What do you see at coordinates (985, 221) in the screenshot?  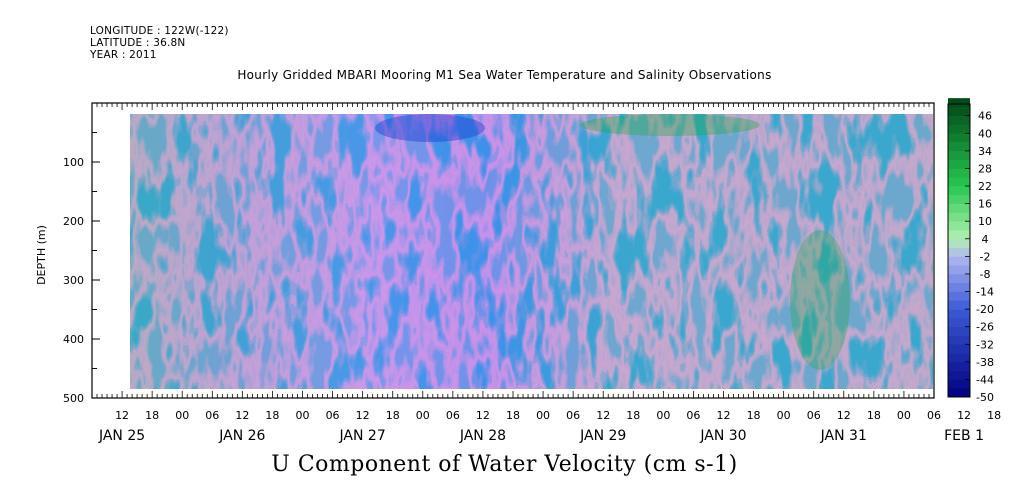 I see `colorbar-label: 10` at bounding box center [985, 221].